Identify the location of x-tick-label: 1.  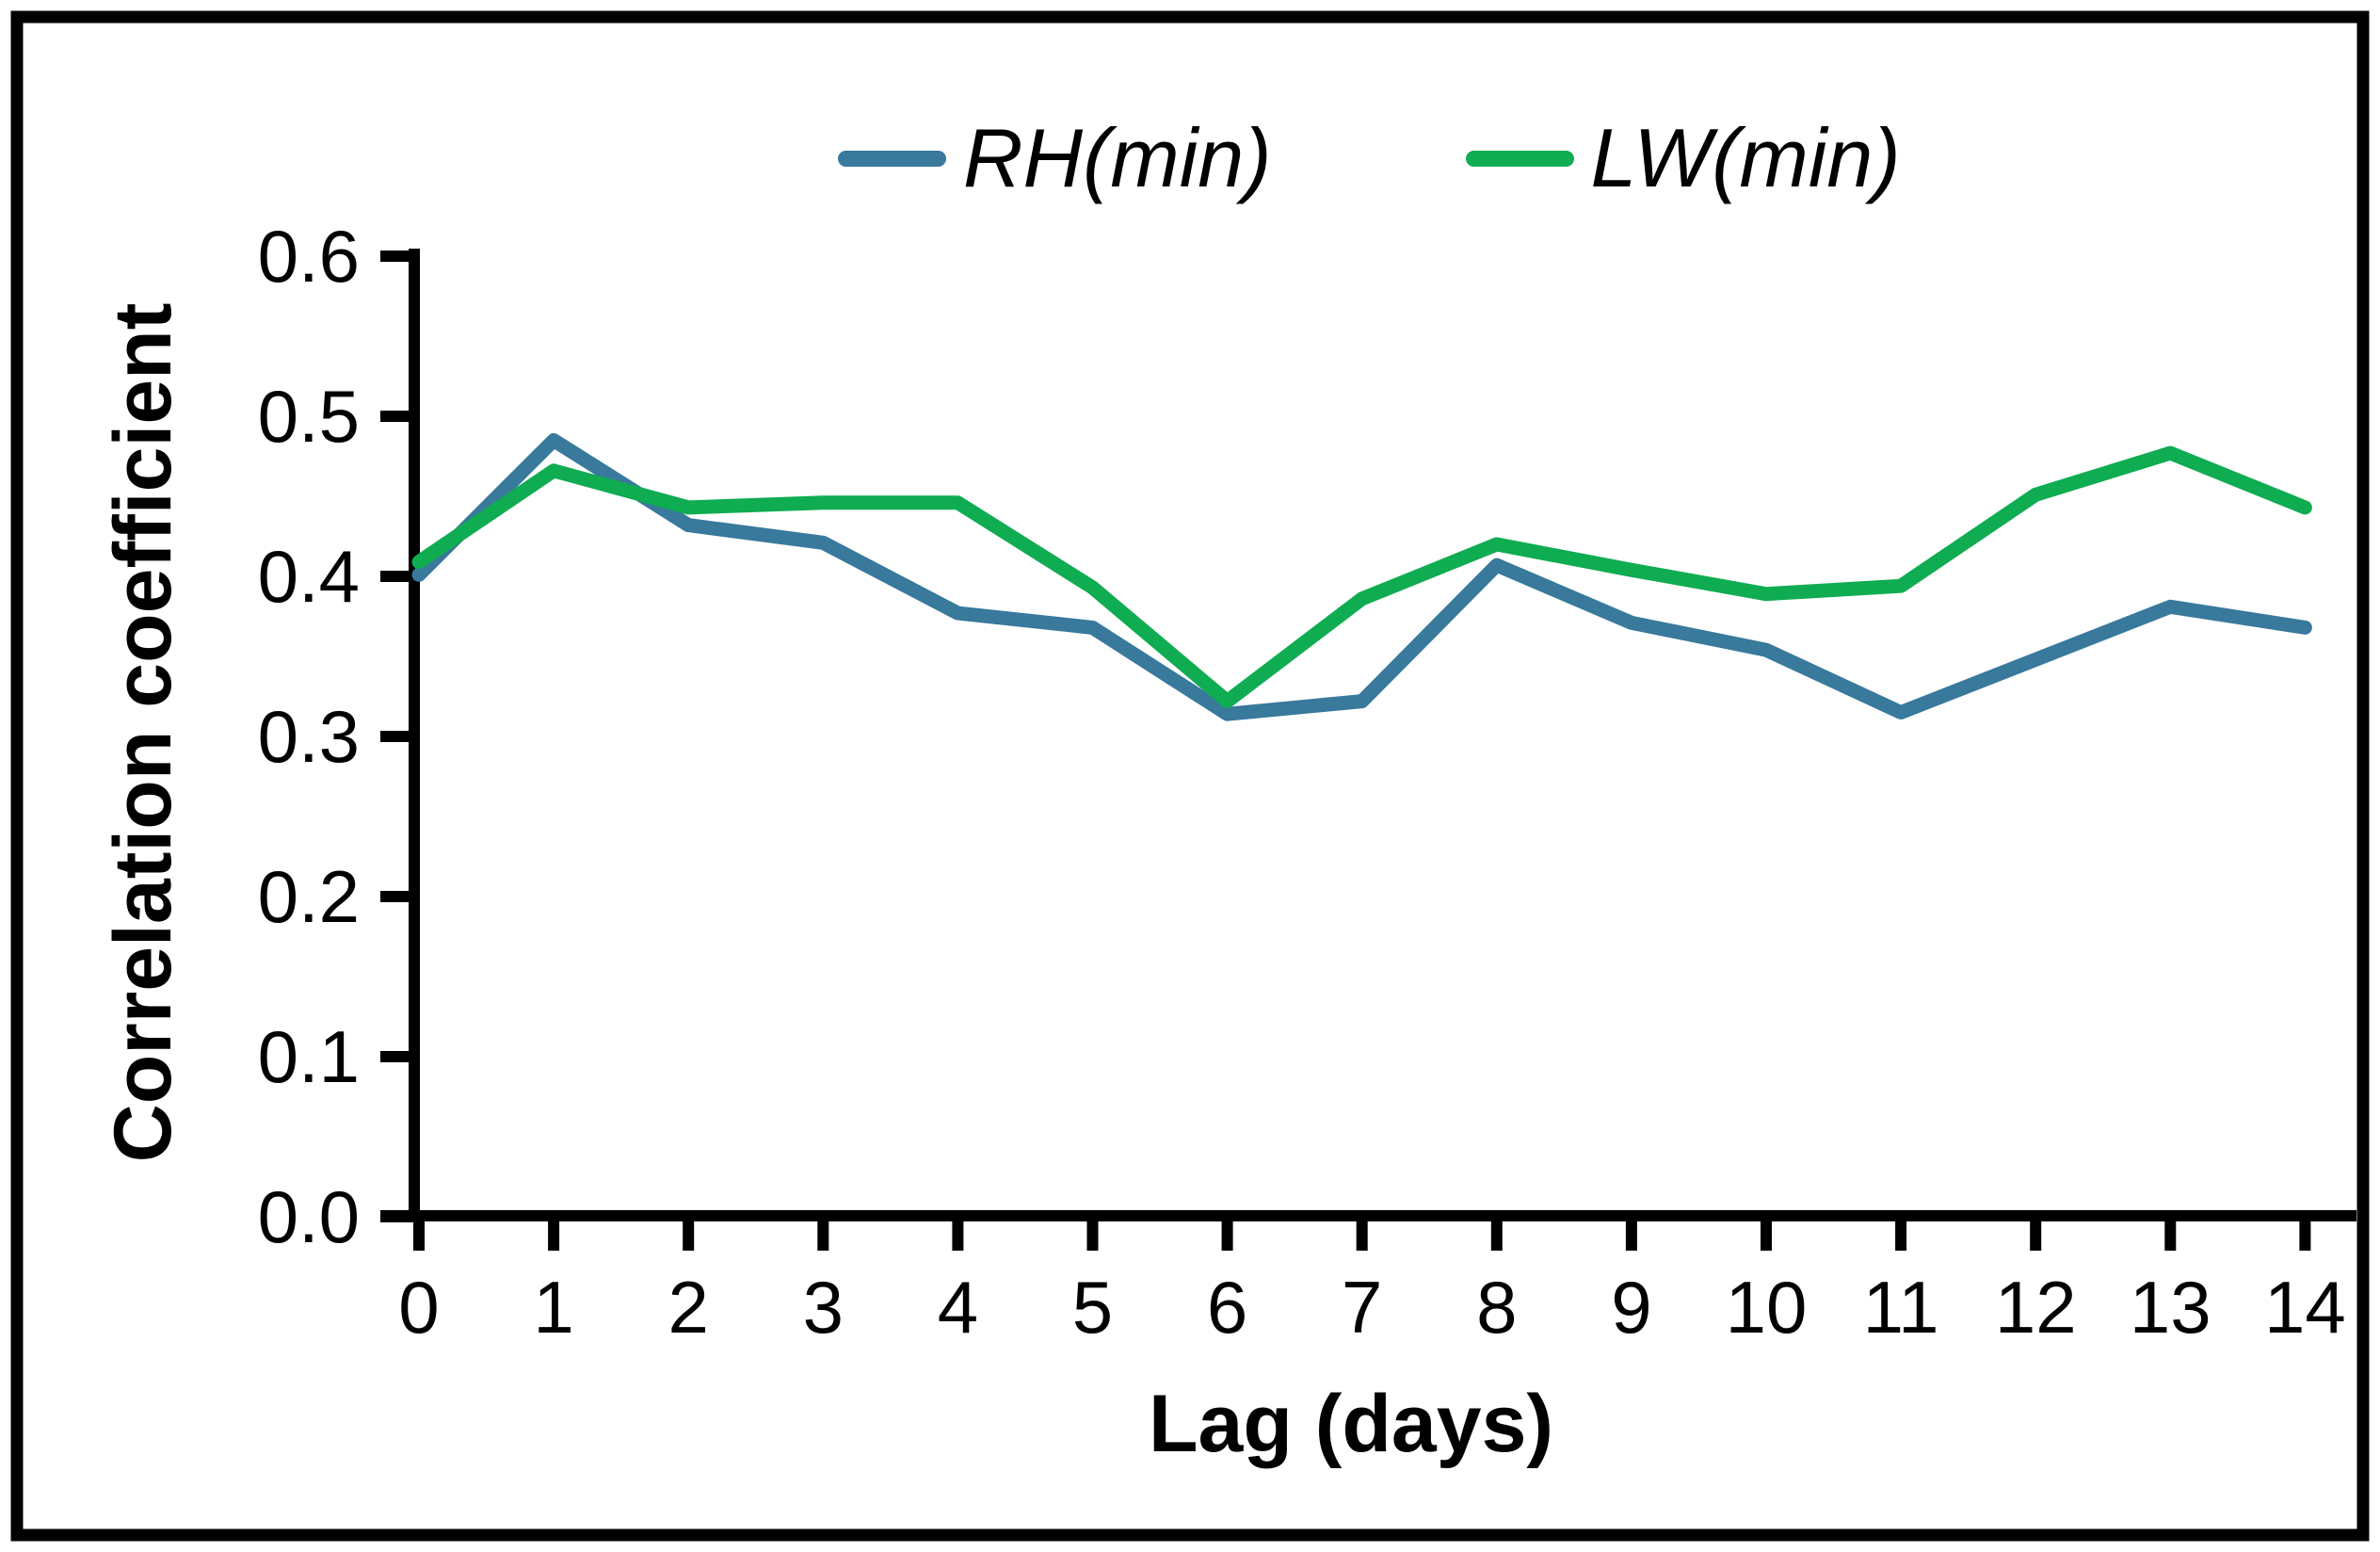
(553, 1307).